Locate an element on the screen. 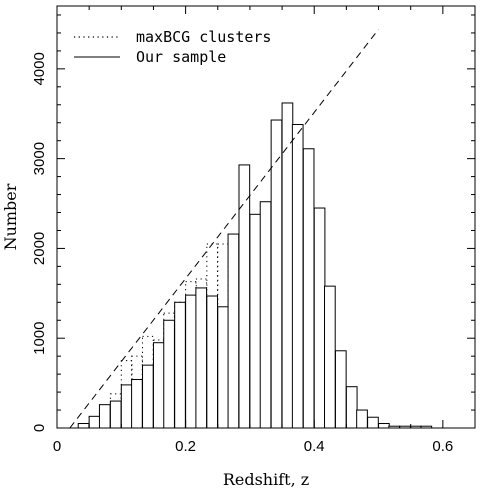  y-axis-label: Number is located at coordinates (10, 216).